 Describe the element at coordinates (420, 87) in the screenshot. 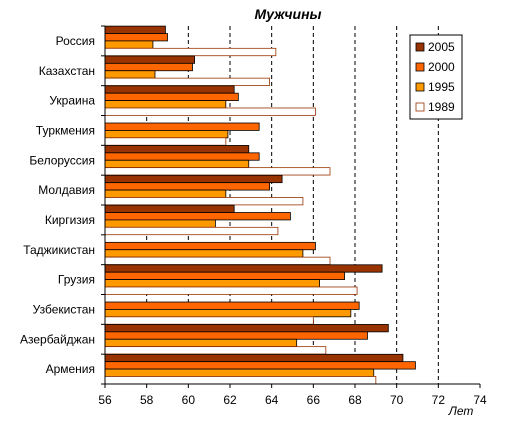

I see `legend-swatch-1995` at that location.